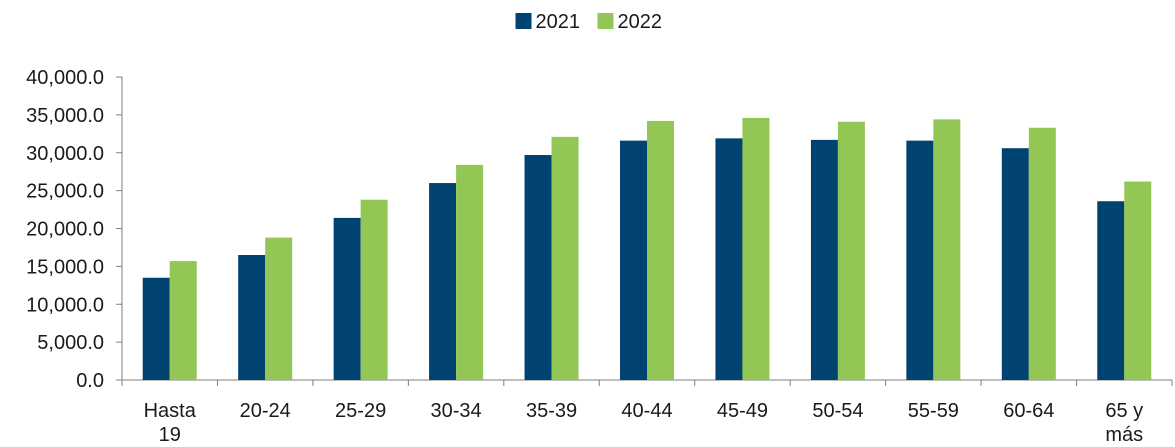  What do you see at coordinates (170, 411) in the screenshot?
I see `x-tick-label-line: Hasta` at bounding box center [170, 411].